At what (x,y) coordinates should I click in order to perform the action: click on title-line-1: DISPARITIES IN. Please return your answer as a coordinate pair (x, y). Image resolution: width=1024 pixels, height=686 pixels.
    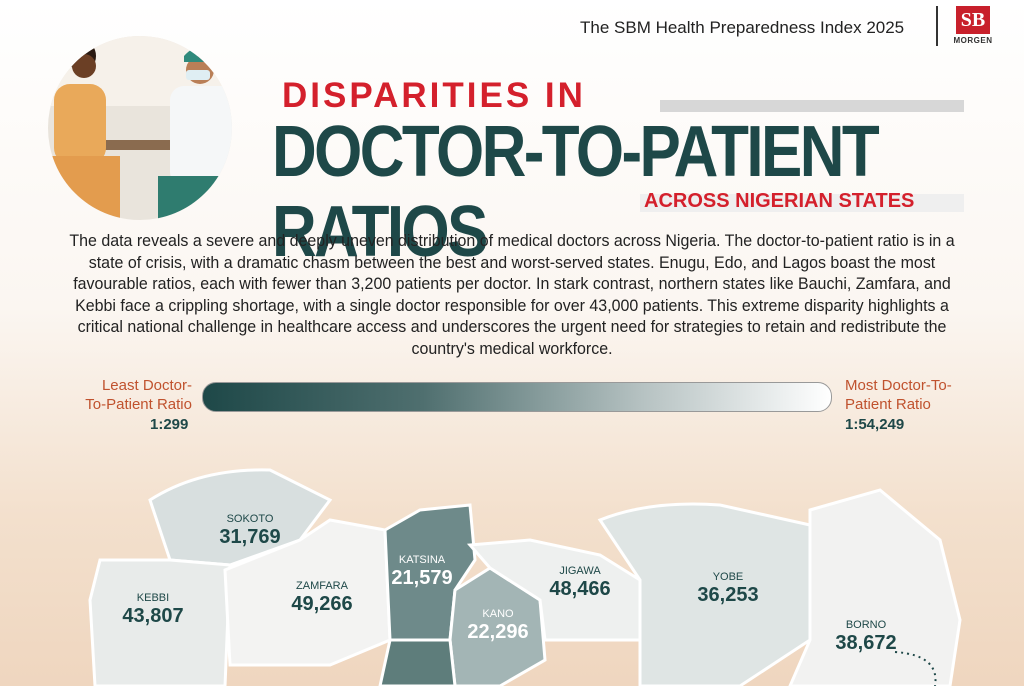
    Looking at the image, I should click on (434, 95).